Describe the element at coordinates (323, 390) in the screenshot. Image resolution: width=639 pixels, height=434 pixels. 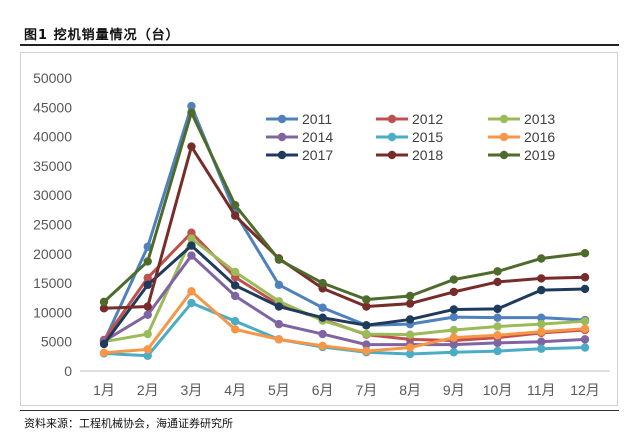
I see `x-tick-label: 6月` at that location.